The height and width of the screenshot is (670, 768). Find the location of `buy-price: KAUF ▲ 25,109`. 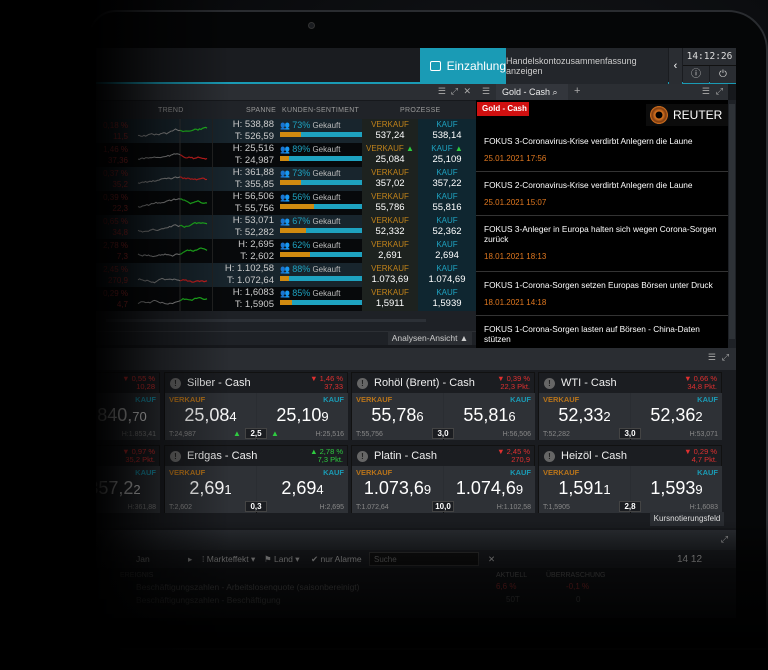

buy-price: KAUF ▲ 25,109 is located at coordinates (447, 155).